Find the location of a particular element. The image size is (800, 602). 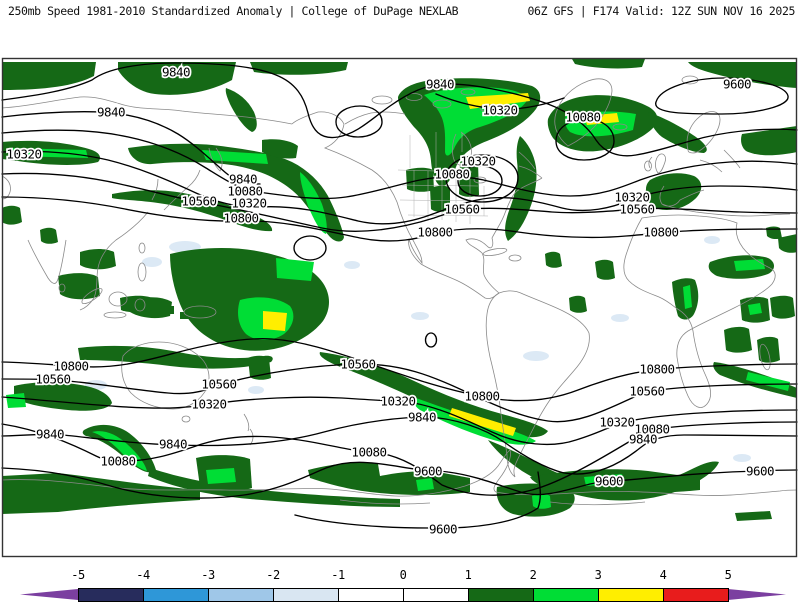

colorbar-tick-label: -4 is located at coordinates (143, 575).